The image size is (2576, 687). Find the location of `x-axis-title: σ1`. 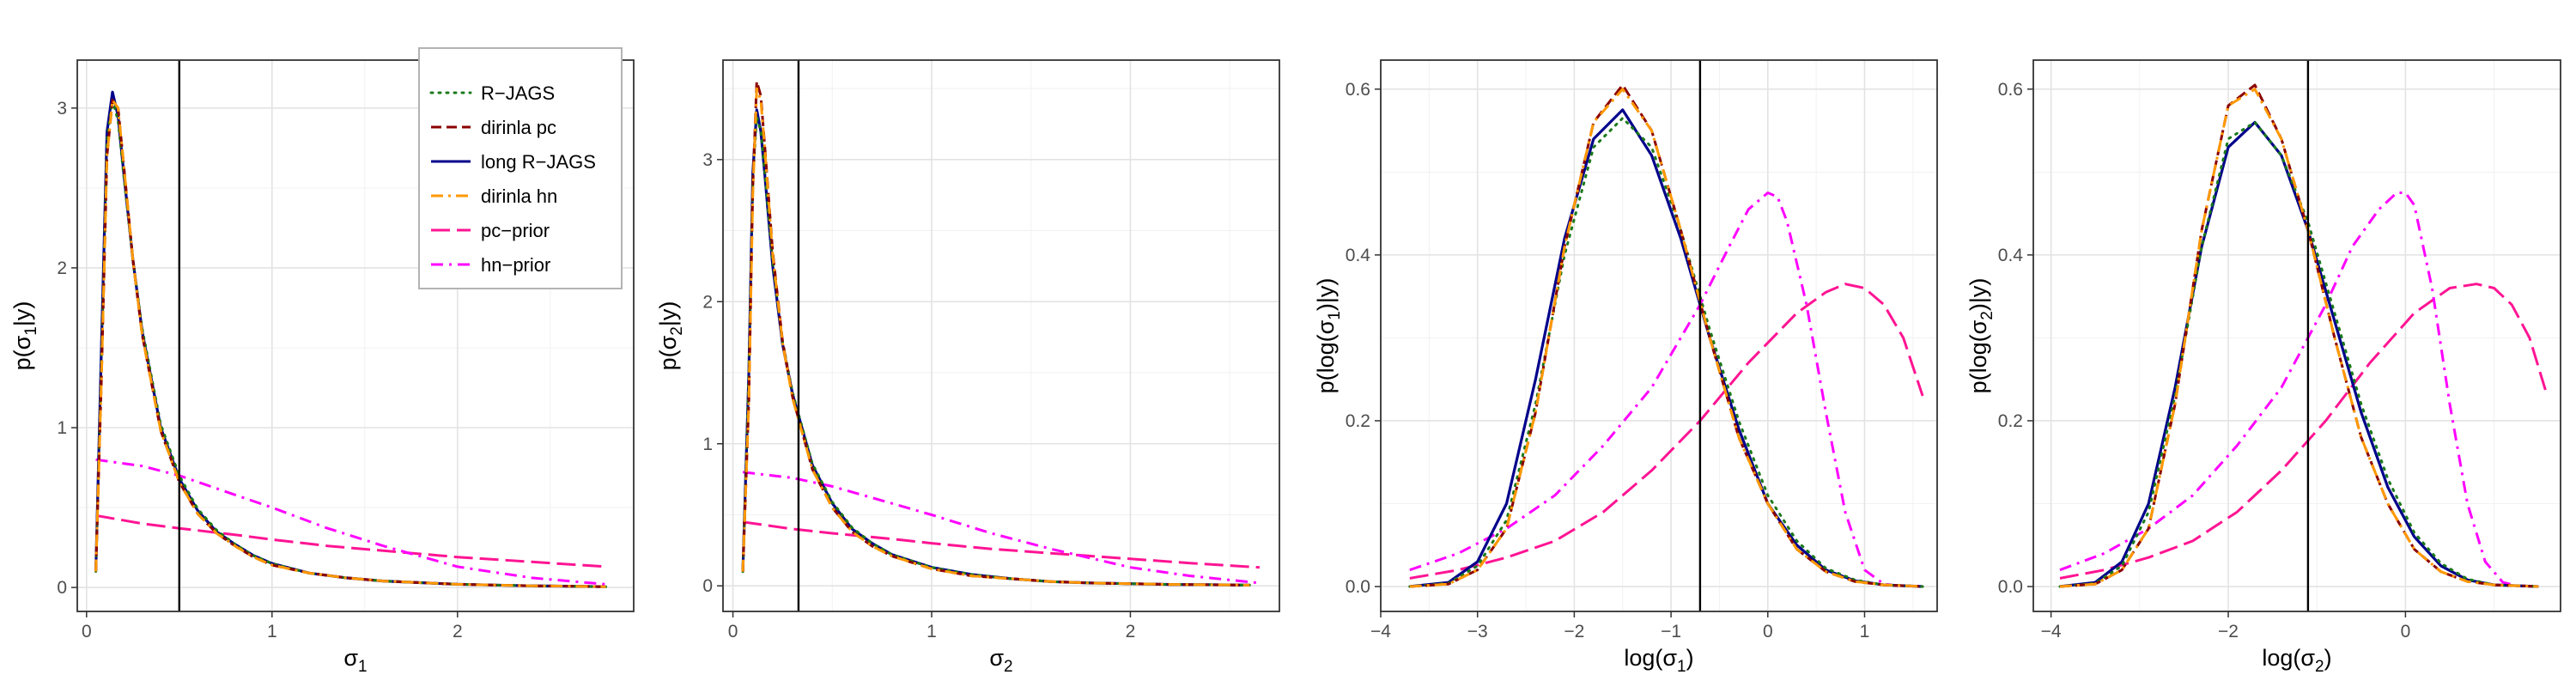

x-axis-title: σ1 is located at coordinates (355, 660).